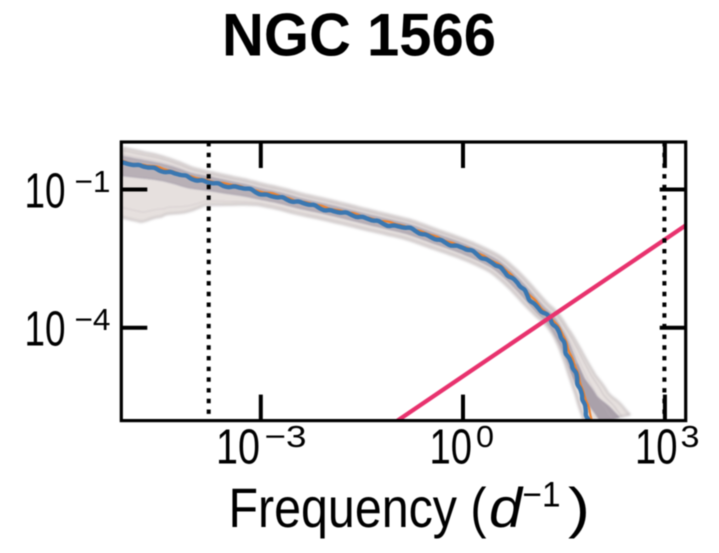 This screenshot has height=553, width=719. Describe the element at coordinates (690, 436) in the screenshot. I see `svg-text: 3` at that location.